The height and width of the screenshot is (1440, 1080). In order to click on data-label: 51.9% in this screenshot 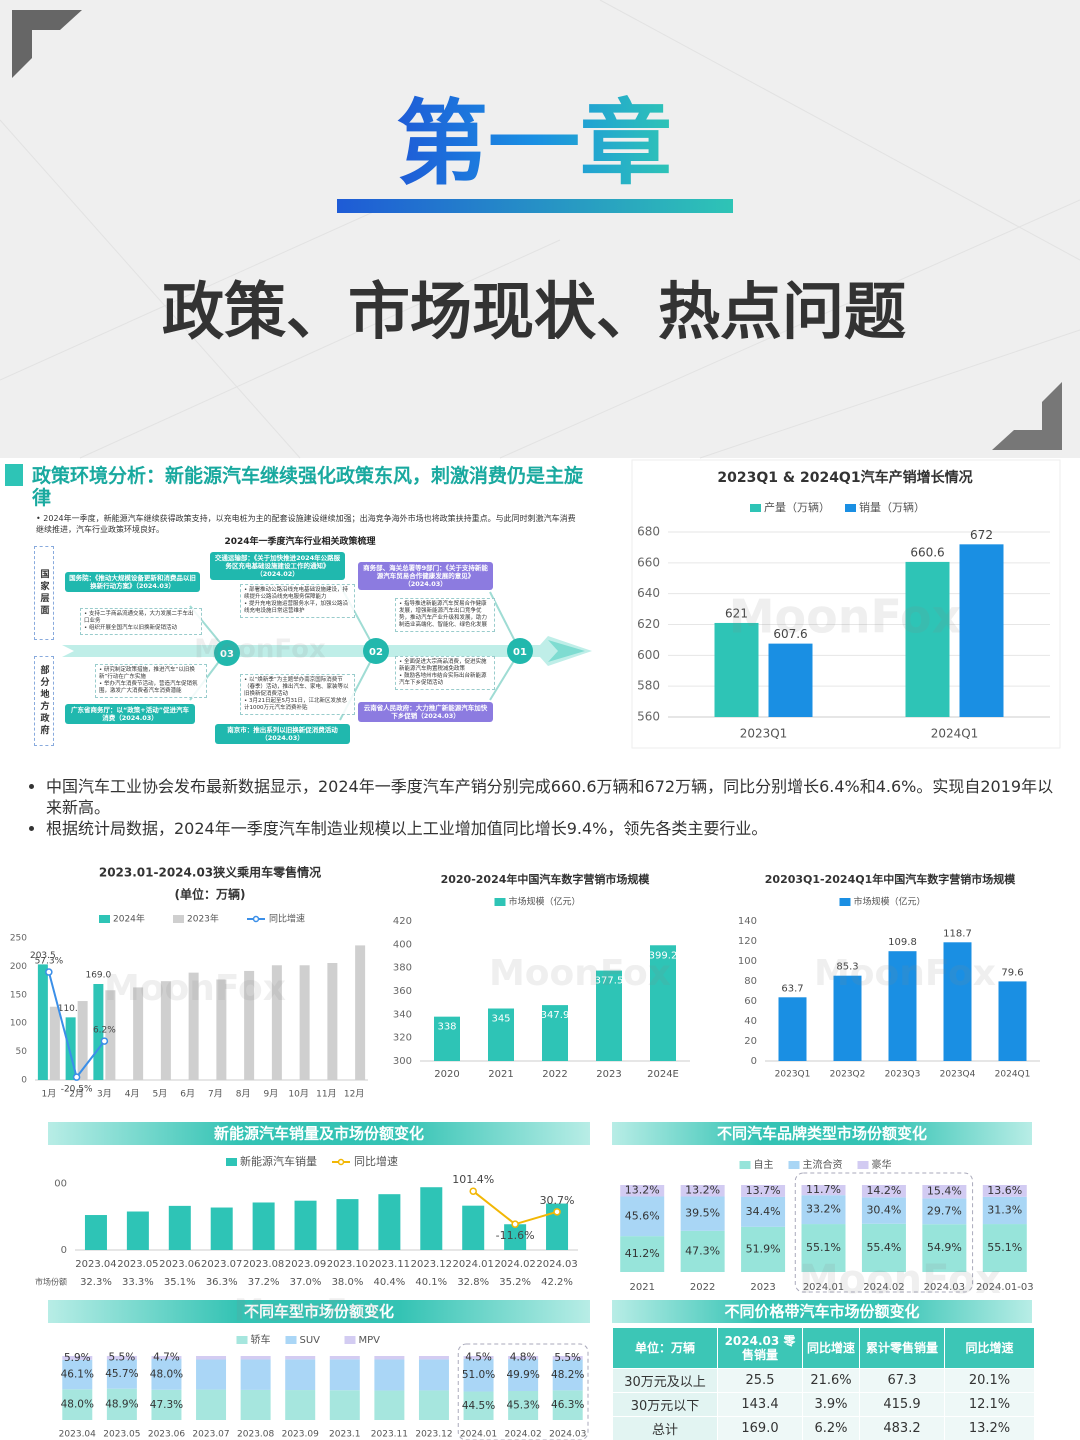, I will do `click(763, 1248)`.